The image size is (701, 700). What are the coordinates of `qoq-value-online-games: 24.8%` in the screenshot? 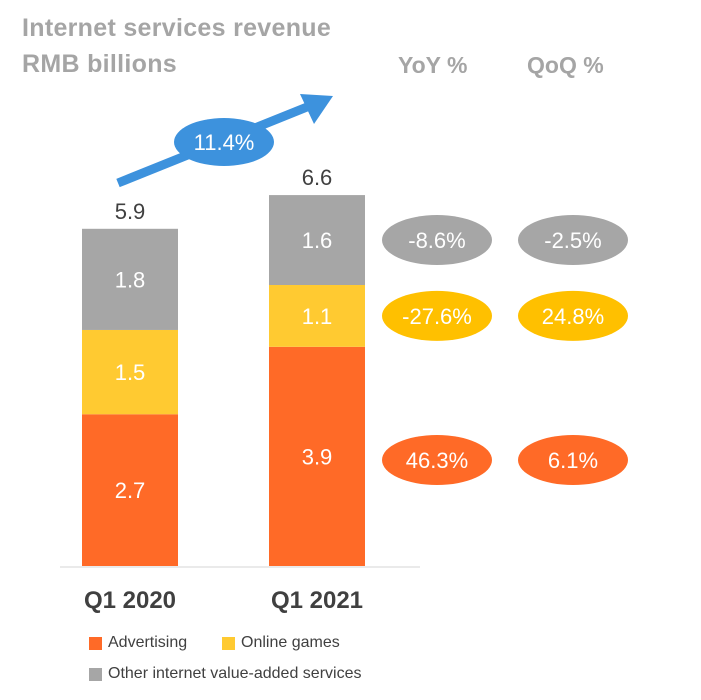 It's located at (573, 316).